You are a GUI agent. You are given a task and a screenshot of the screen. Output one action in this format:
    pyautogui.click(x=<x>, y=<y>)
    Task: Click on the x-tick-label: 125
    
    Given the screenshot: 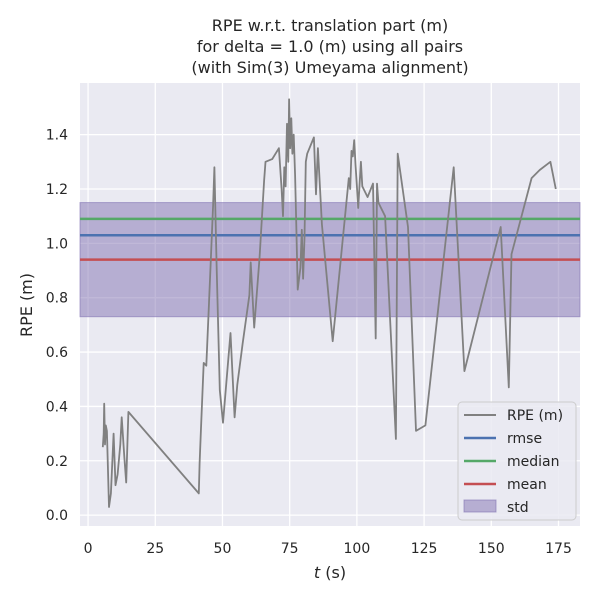 What is the action you would take?
    pyautogui.click(x=424, y=549)
    